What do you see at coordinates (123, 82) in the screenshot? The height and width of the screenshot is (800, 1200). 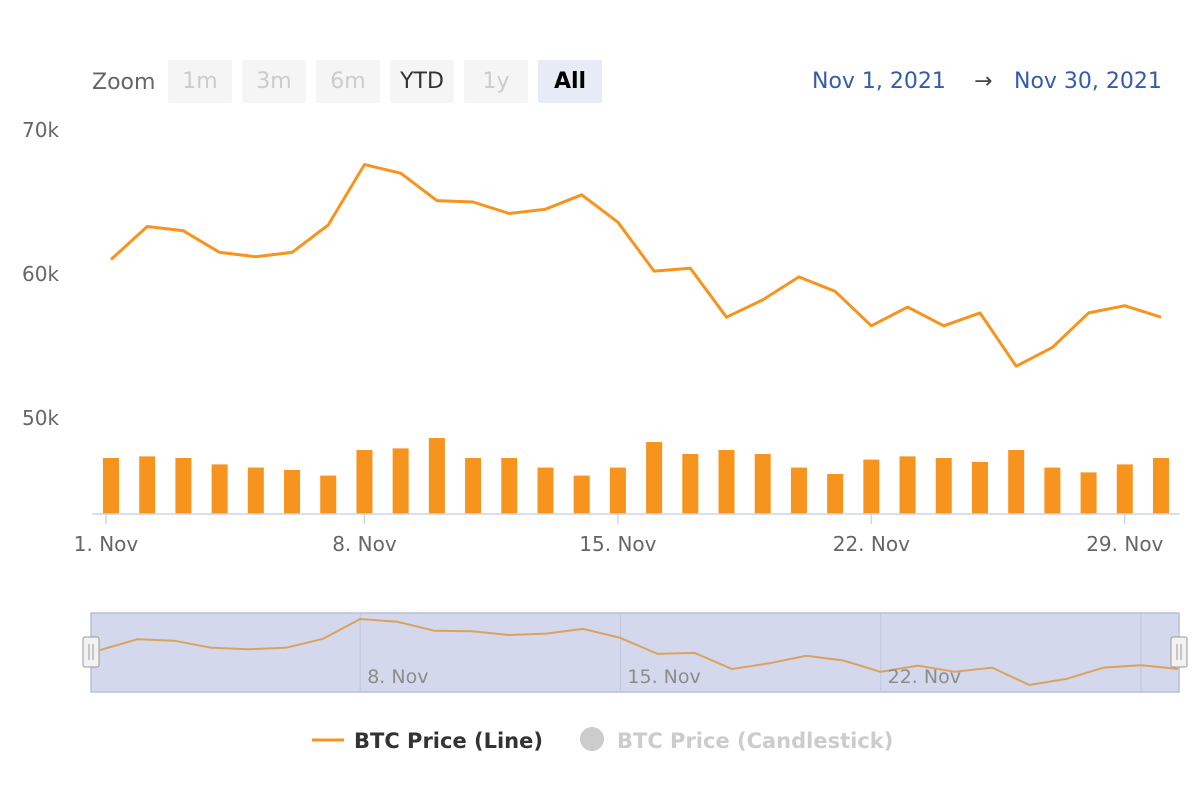 I see `zoom-label: Zoom` at bounding box center [123, 82].